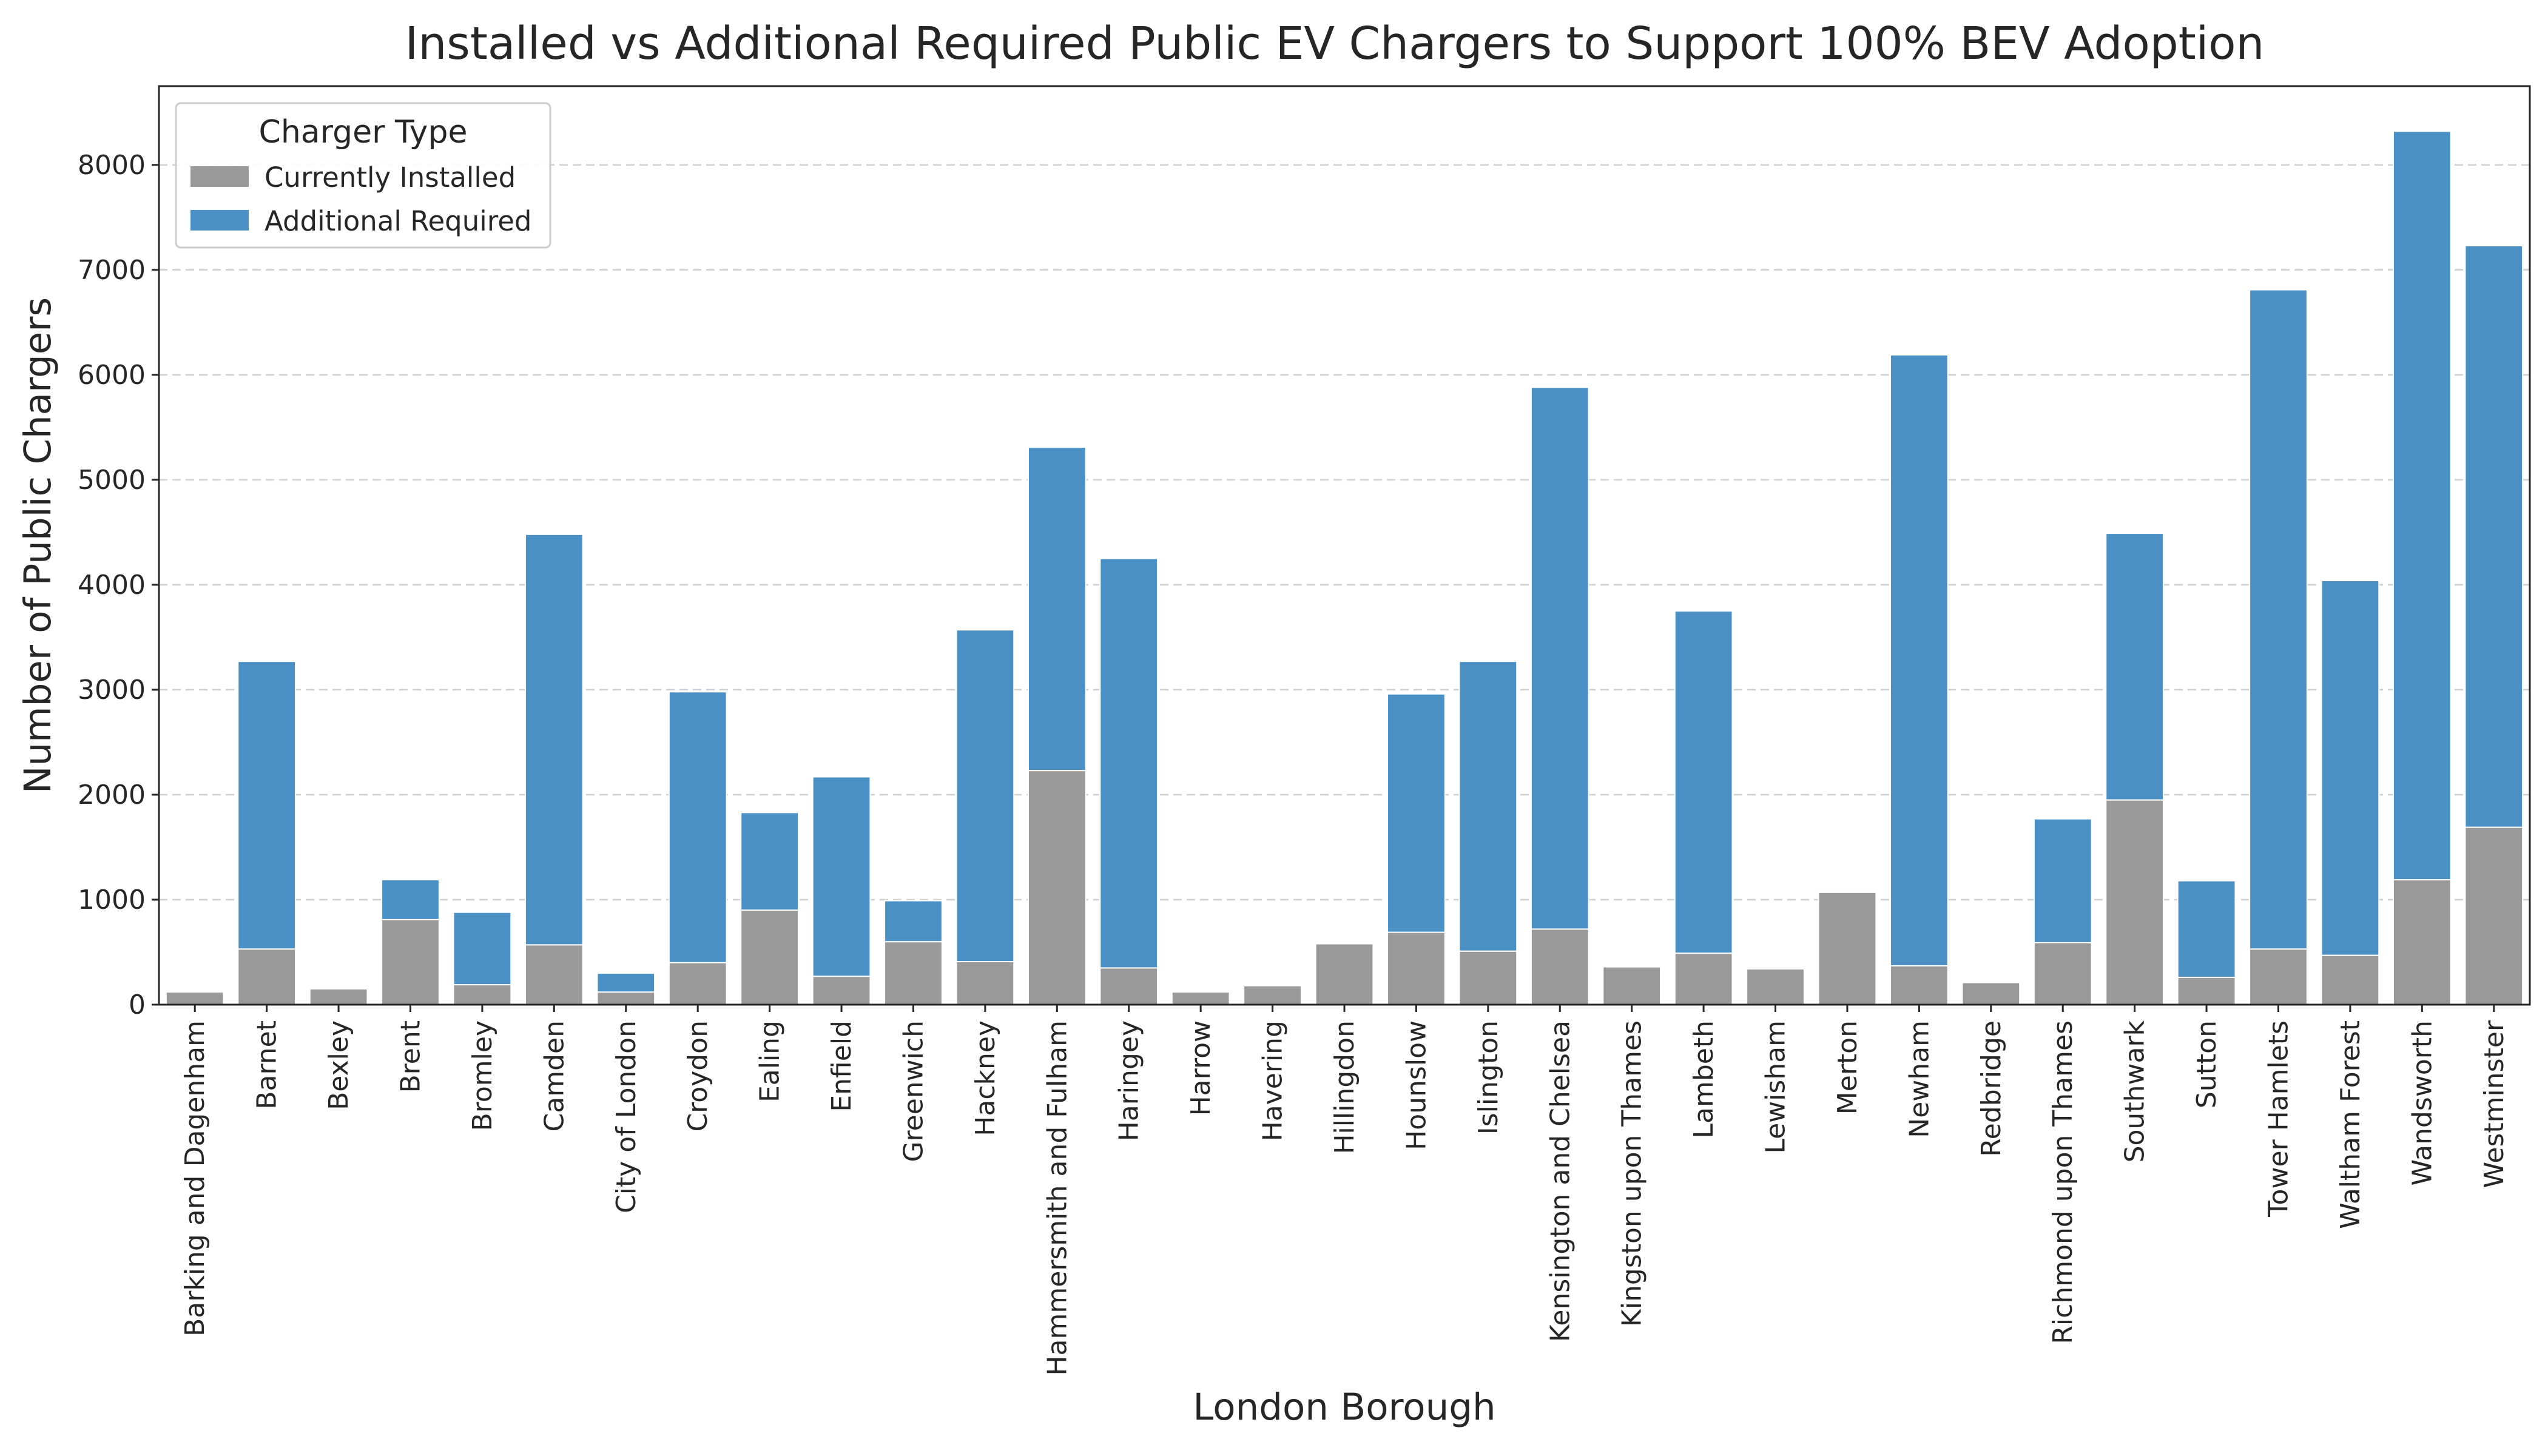 The height and width of the screenshot is (1456, 2548). Describe the element at coordinates (112, 375) in the screenshot. I see `y-tick-label: 6000` at that location.